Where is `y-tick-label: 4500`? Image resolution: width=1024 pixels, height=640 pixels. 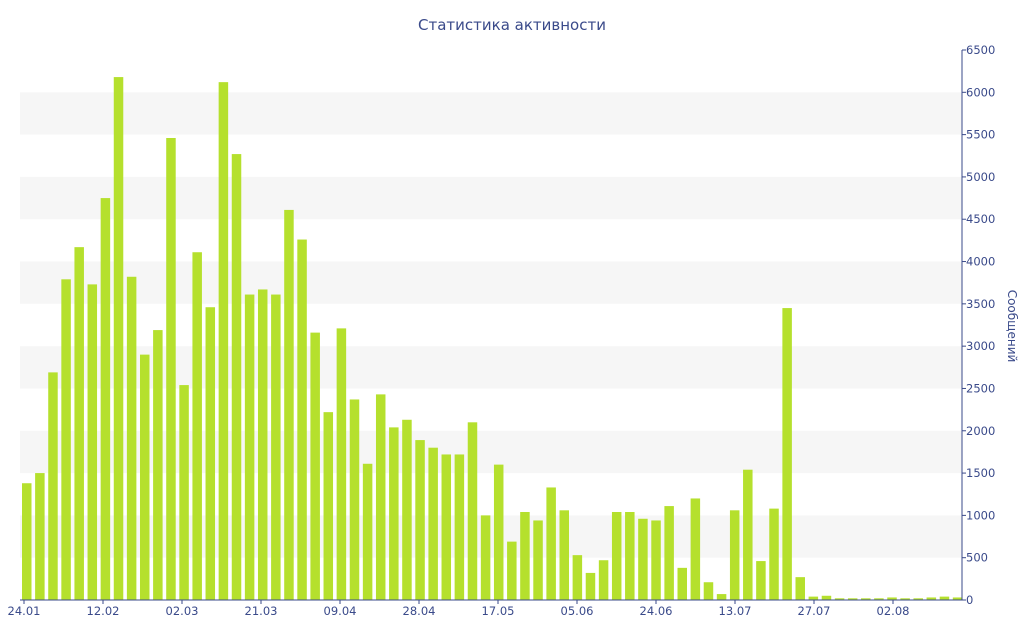 y-tick-label: 4500 is located at coordinates (980, 219).